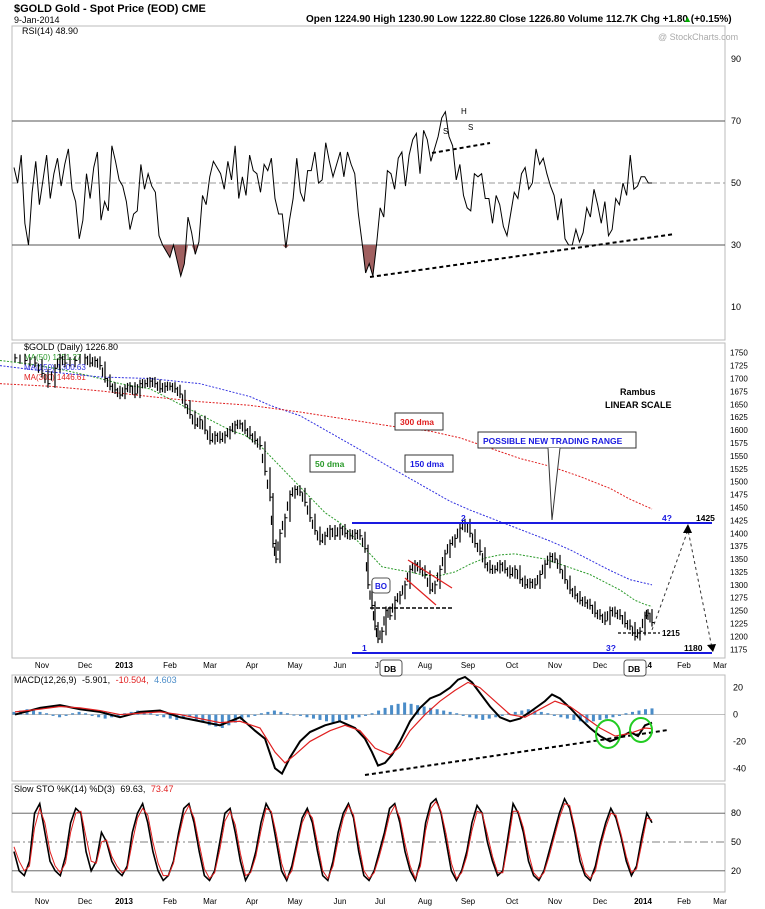 Image resolution: width=765 pixels, height=909 pixels. Describe the element at coordinates (333, 725) in the screenshot. I see `macd-line` at that location.